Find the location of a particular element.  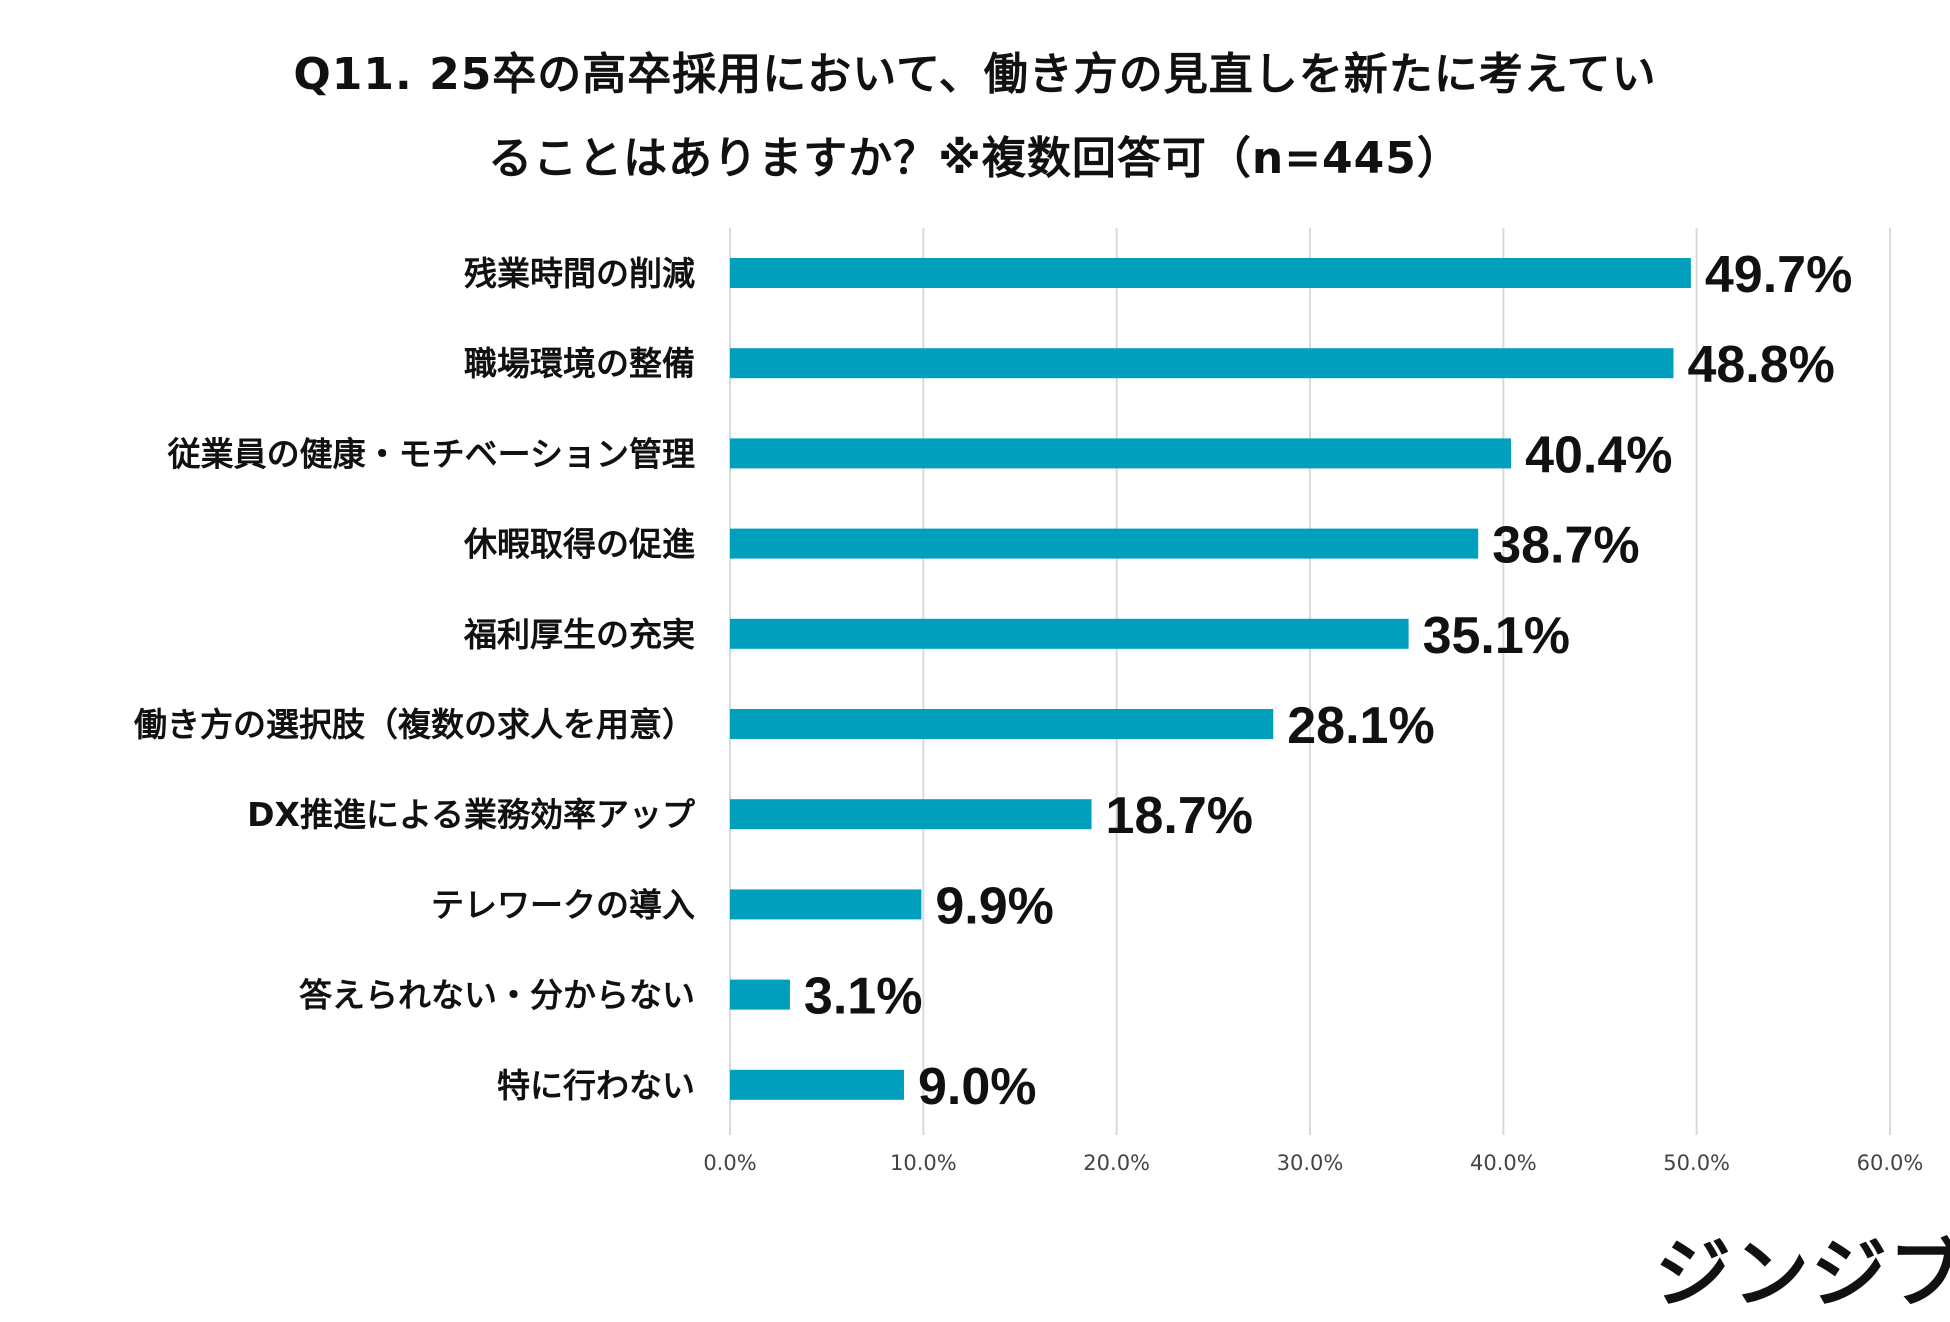

chart-title-line-2: ることはありますか？※複数回答可（n=445） is located at coordinates (975, 158).